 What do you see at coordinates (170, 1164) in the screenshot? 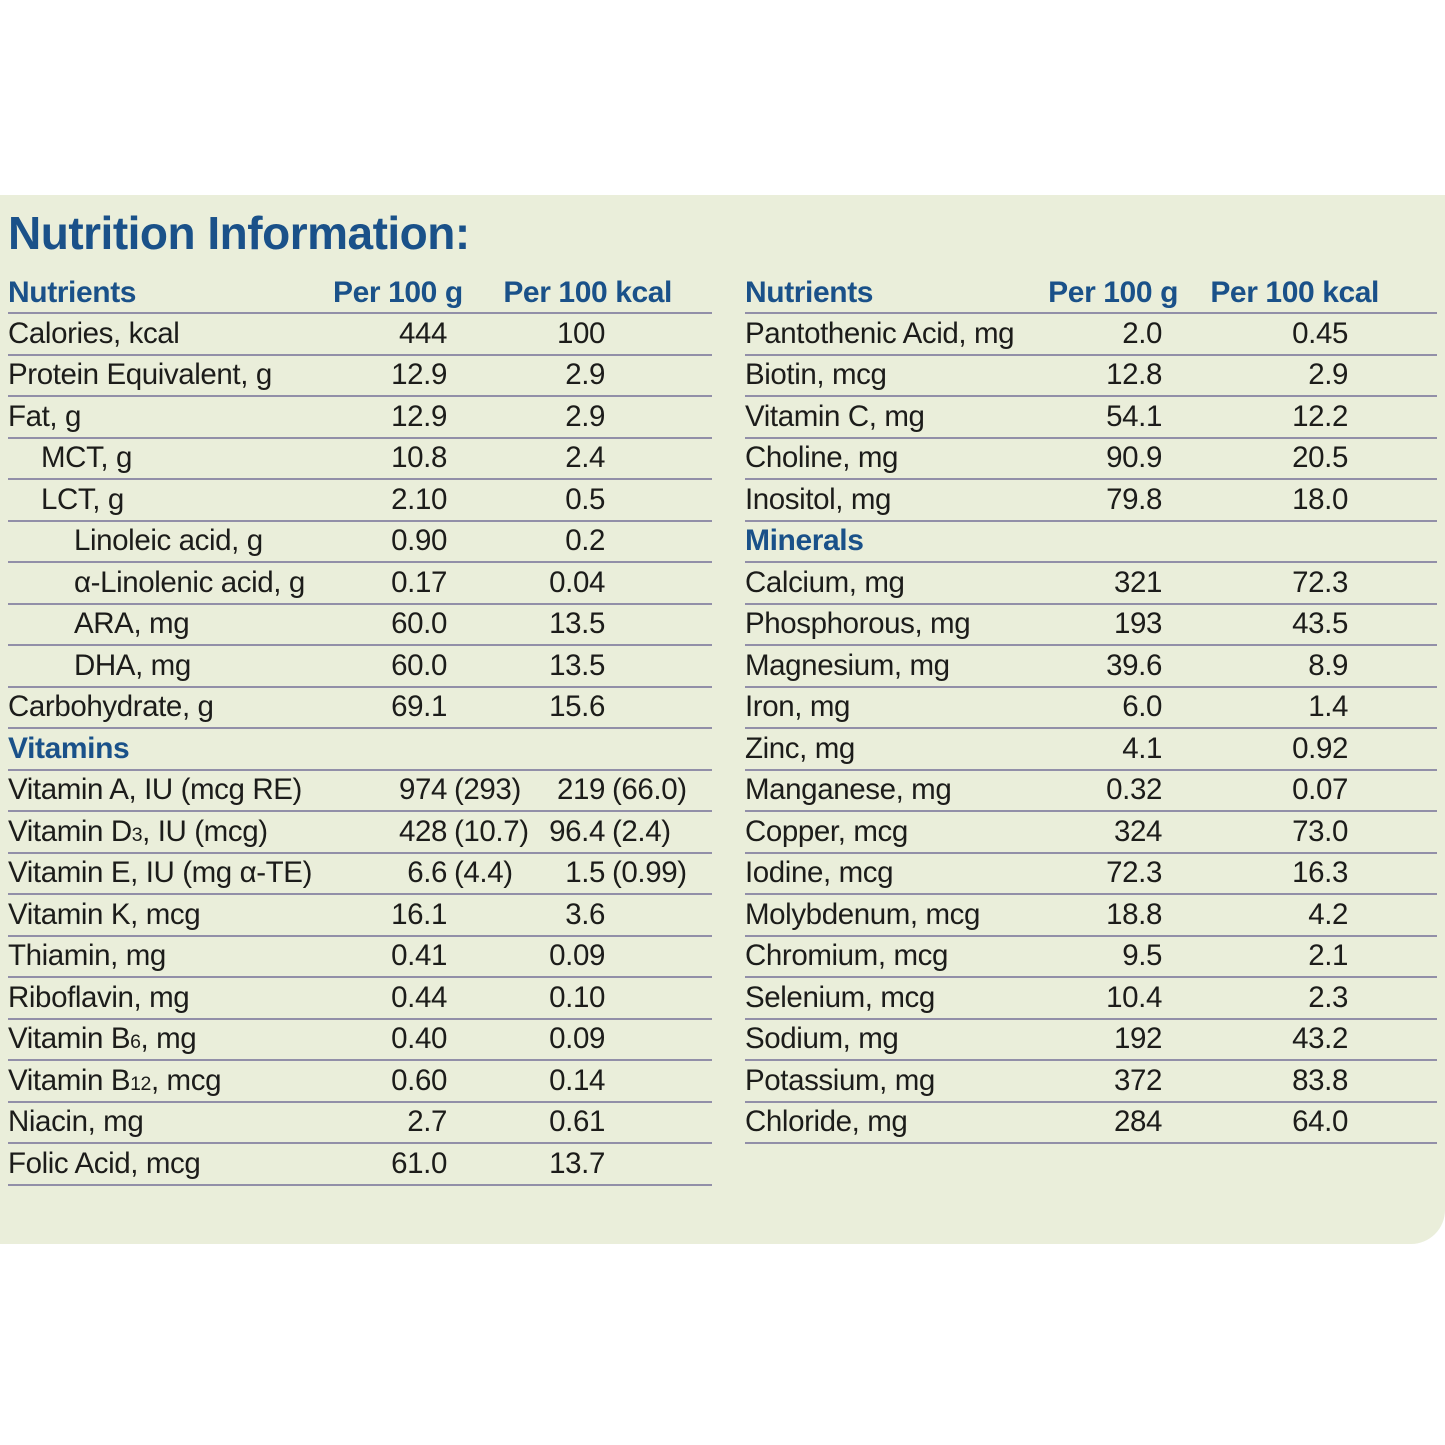
I see `nutrient-label: Folic Acid, mcg` at bounding box center [170, 1164].